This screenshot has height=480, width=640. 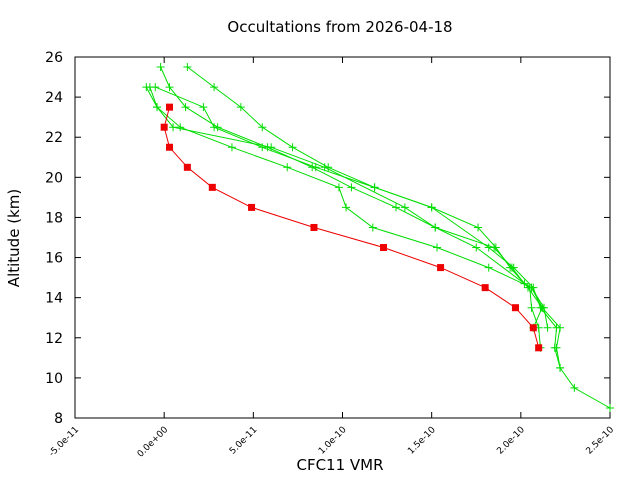 What do you see at coordinates (54, 259) in the screenshot?
I see `y-tick-label: 16` at bounding box center [54, 259].